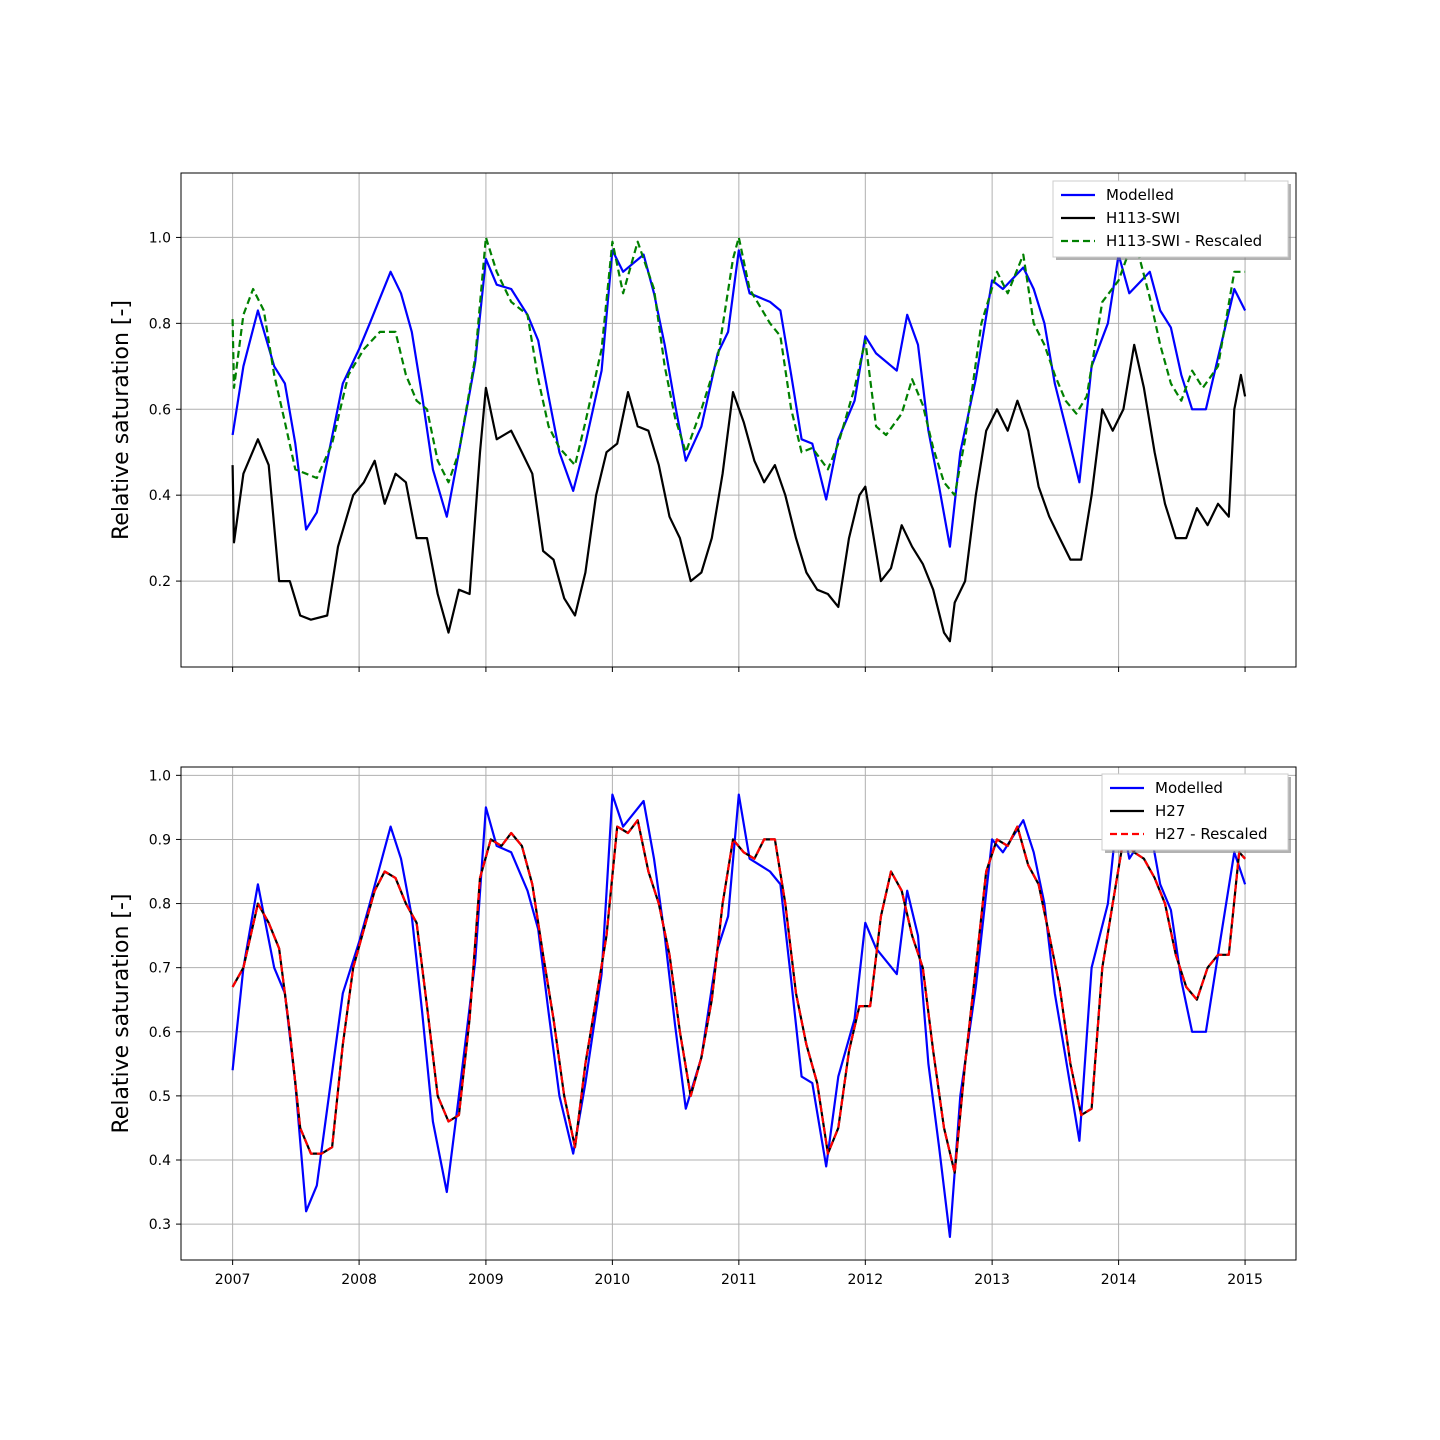  I want to click on legend: Modelled H27 H27 - Rescaled, so click(1196, 813).